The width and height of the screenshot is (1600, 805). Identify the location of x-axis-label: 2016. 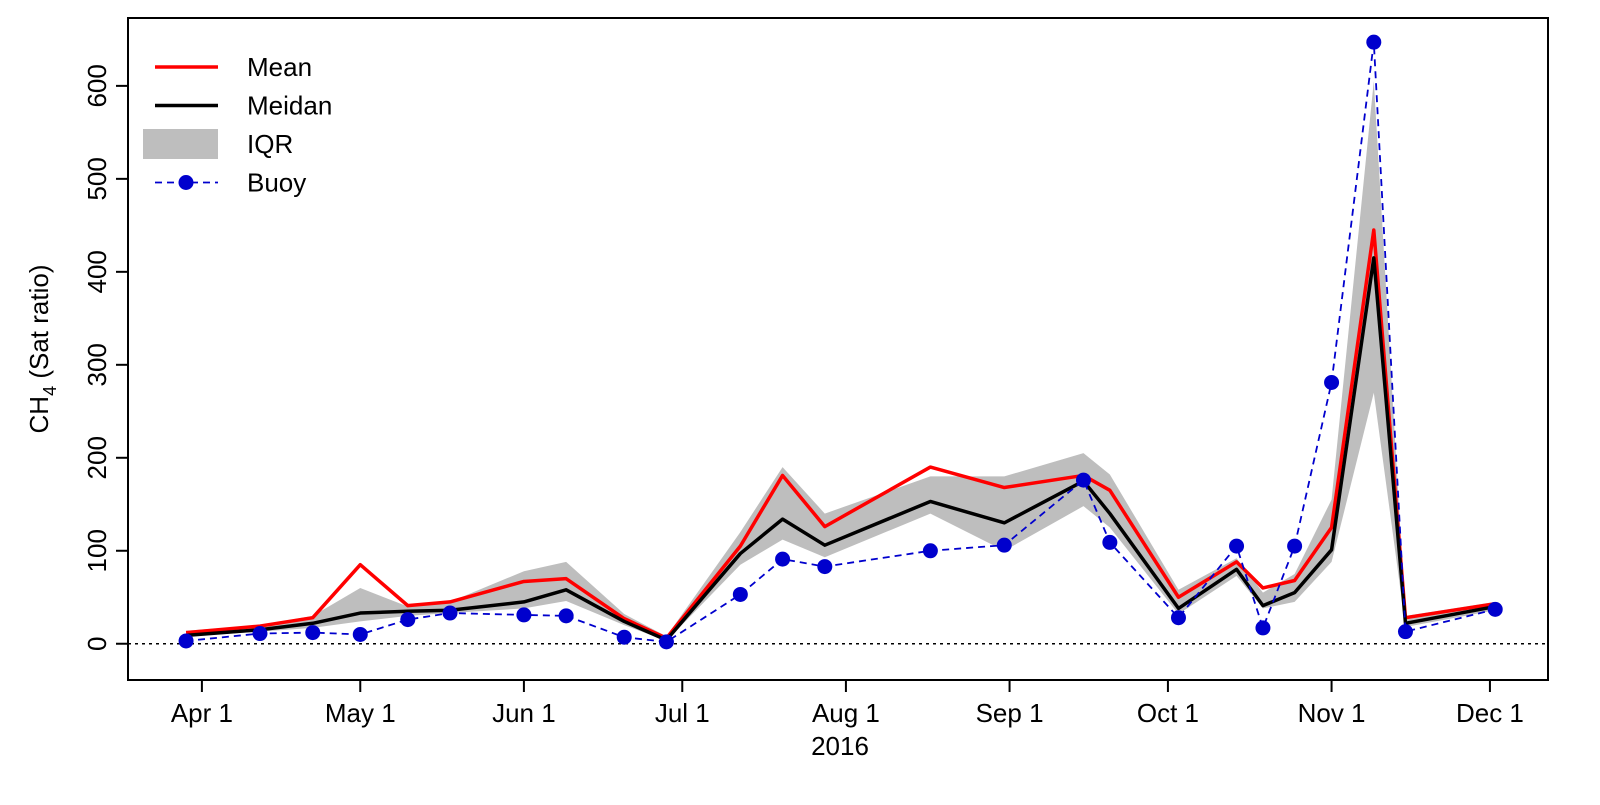
(840, 746).